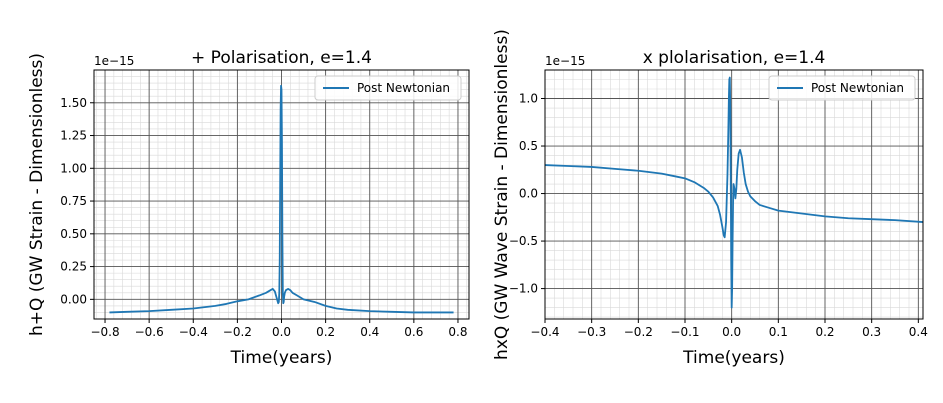  Describe the element at coordinates (684, 332) in the screenshot. I see `x-tick-label: −0.1` at that location.